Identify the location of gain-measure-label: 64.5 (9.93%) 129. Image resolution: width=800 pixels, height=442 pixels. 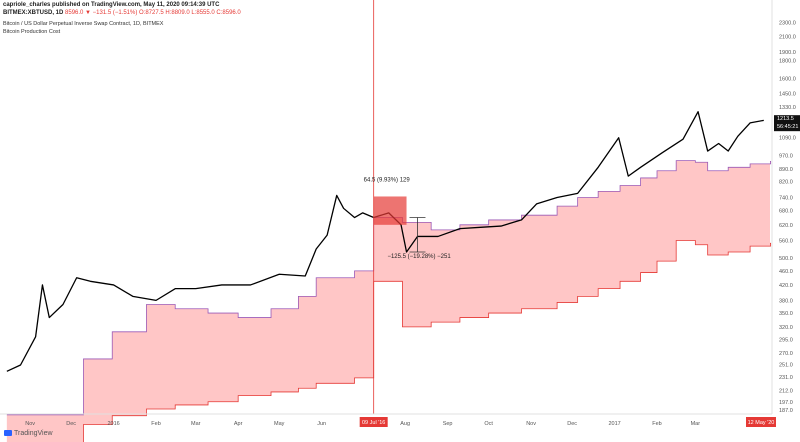
(387, 181).